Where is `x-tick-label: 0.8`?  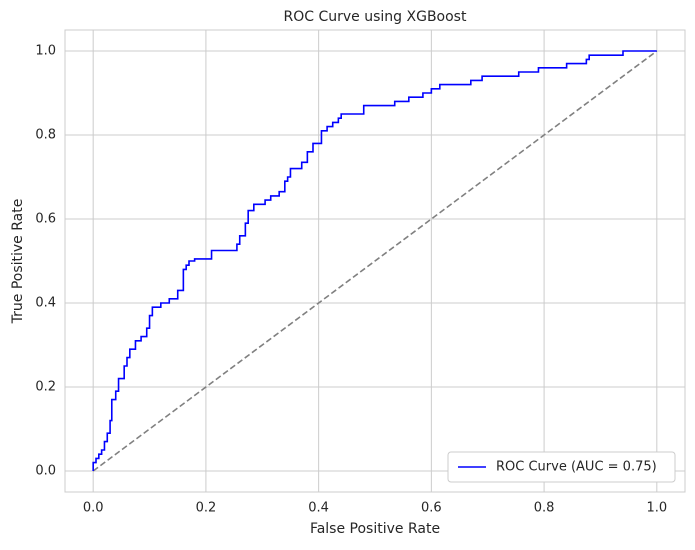 x-tick-label: 0.8 is located at coordinates (544, 508).